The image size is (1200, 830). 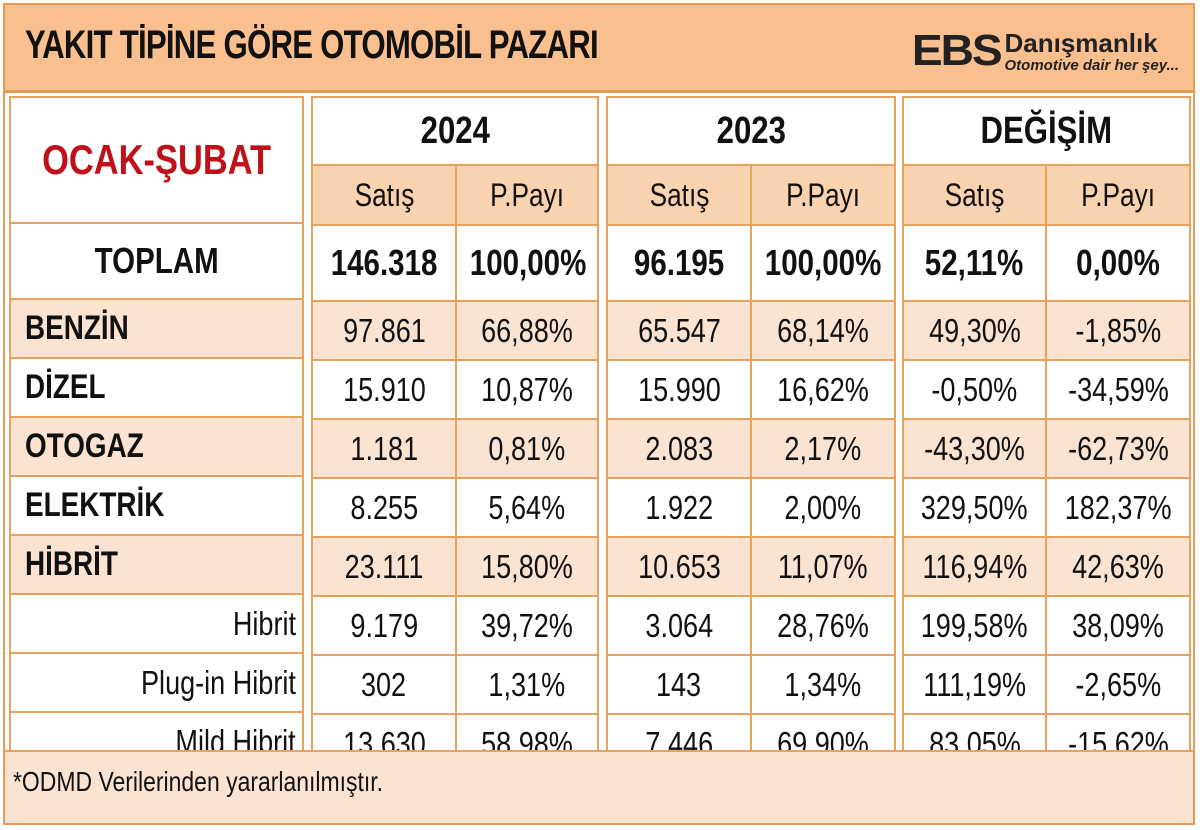 I want to click on table-cell: 182,37%, so click(x=1118, y=507).